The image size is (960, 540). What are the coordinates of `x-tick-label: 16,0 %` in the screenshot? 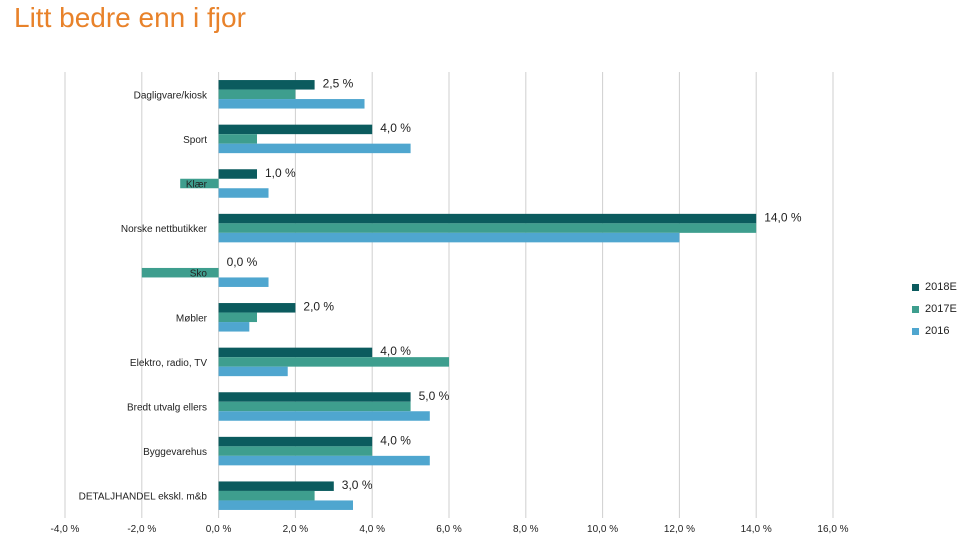 It's located at (832, 529).